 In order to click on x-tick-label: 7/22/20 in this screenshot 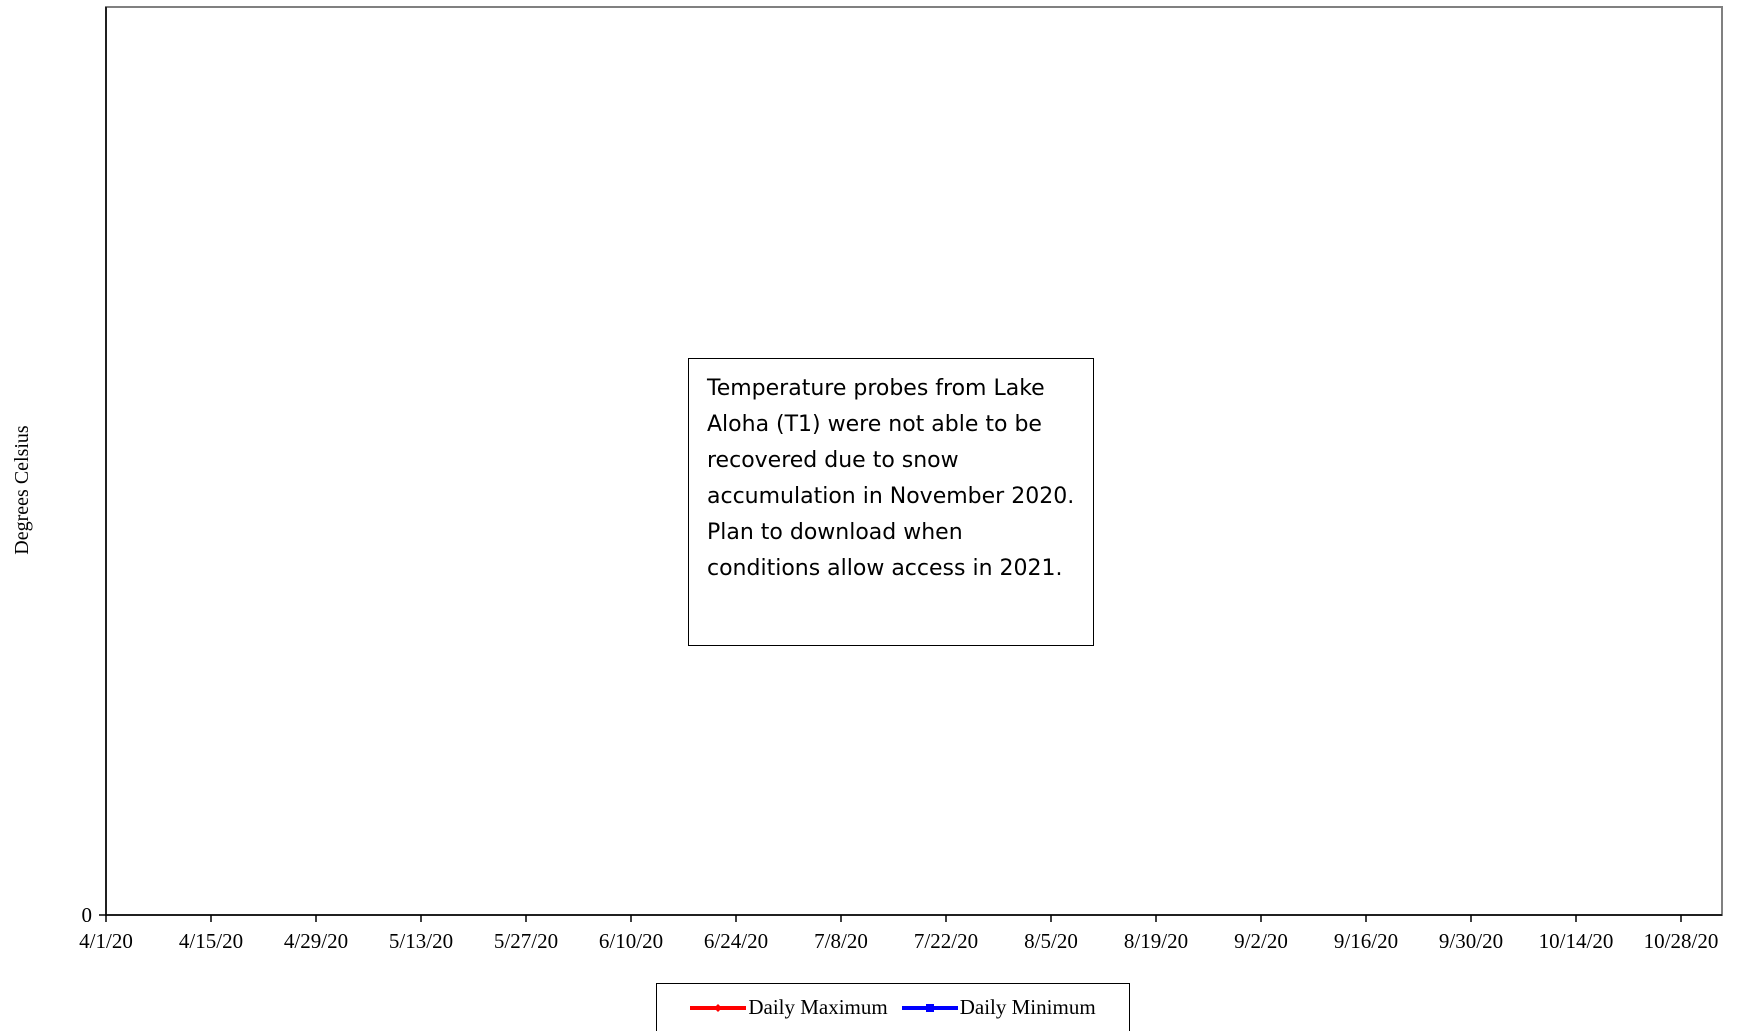, I will do `click(946, 941)`.